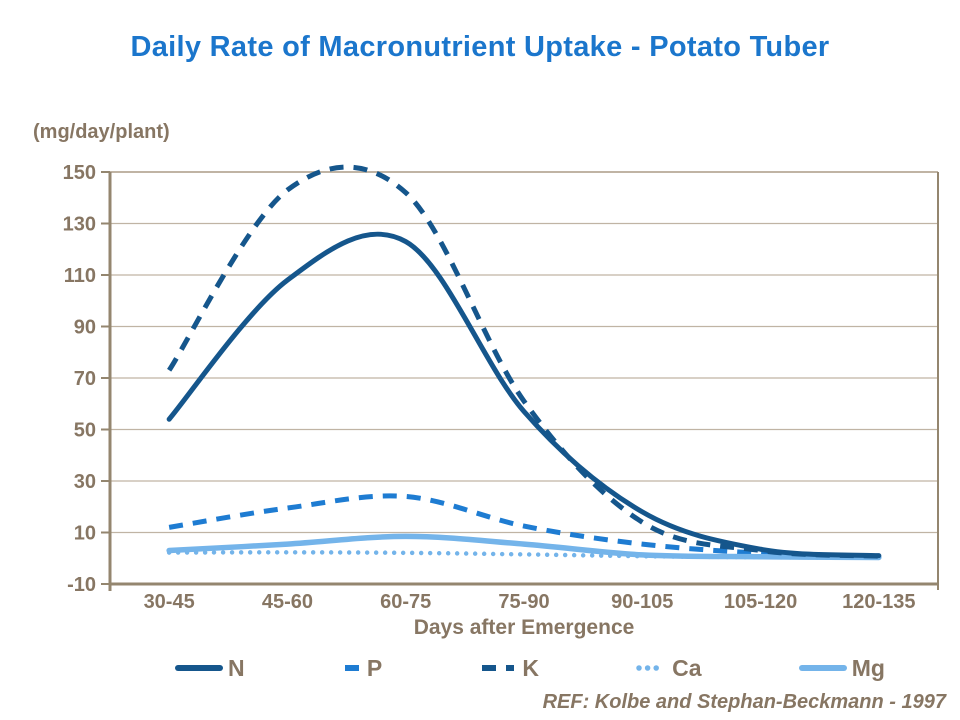 The image size is (960, 720). I want to click on legend-label-N: N, so click(236, 667).